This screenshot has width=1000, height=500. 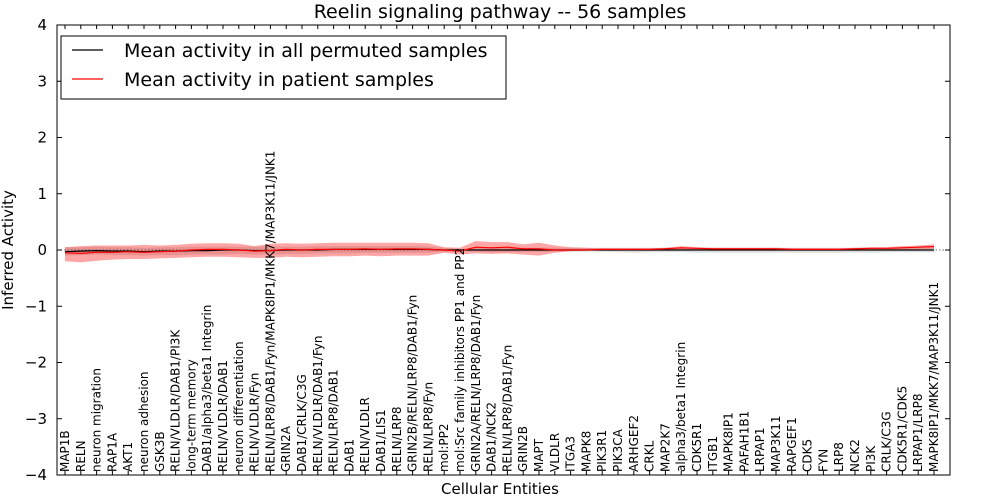 What do you see at coordinates (760, 449) in the screenshot?
I see `category-label: LRPAP1` at bounding box center [760, 449].